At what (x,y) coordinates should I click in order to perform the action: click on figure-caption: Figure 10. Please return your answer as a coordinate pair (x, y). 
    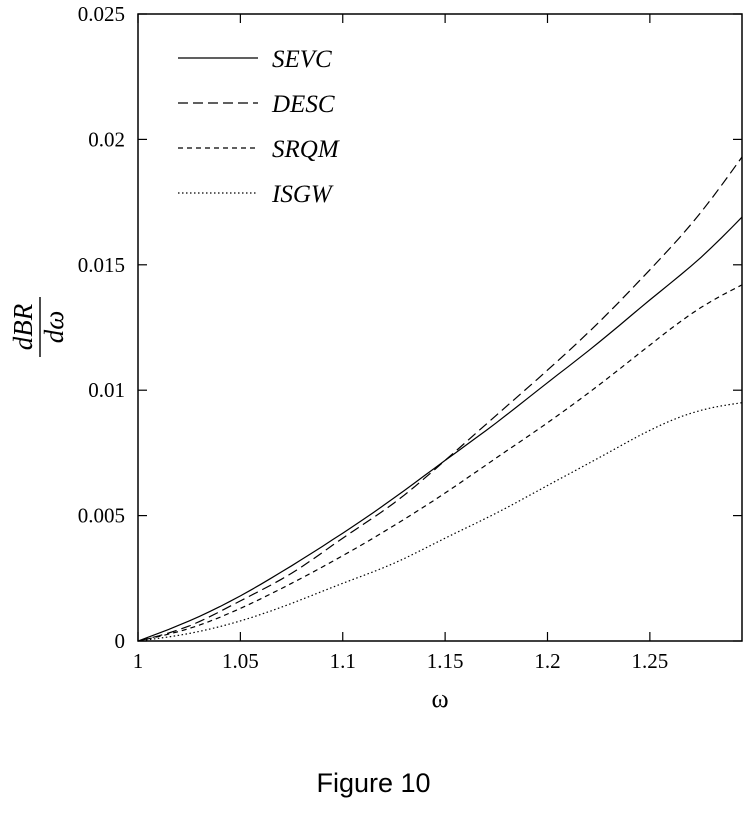
    Looking at the image, I should click on (373, 783).